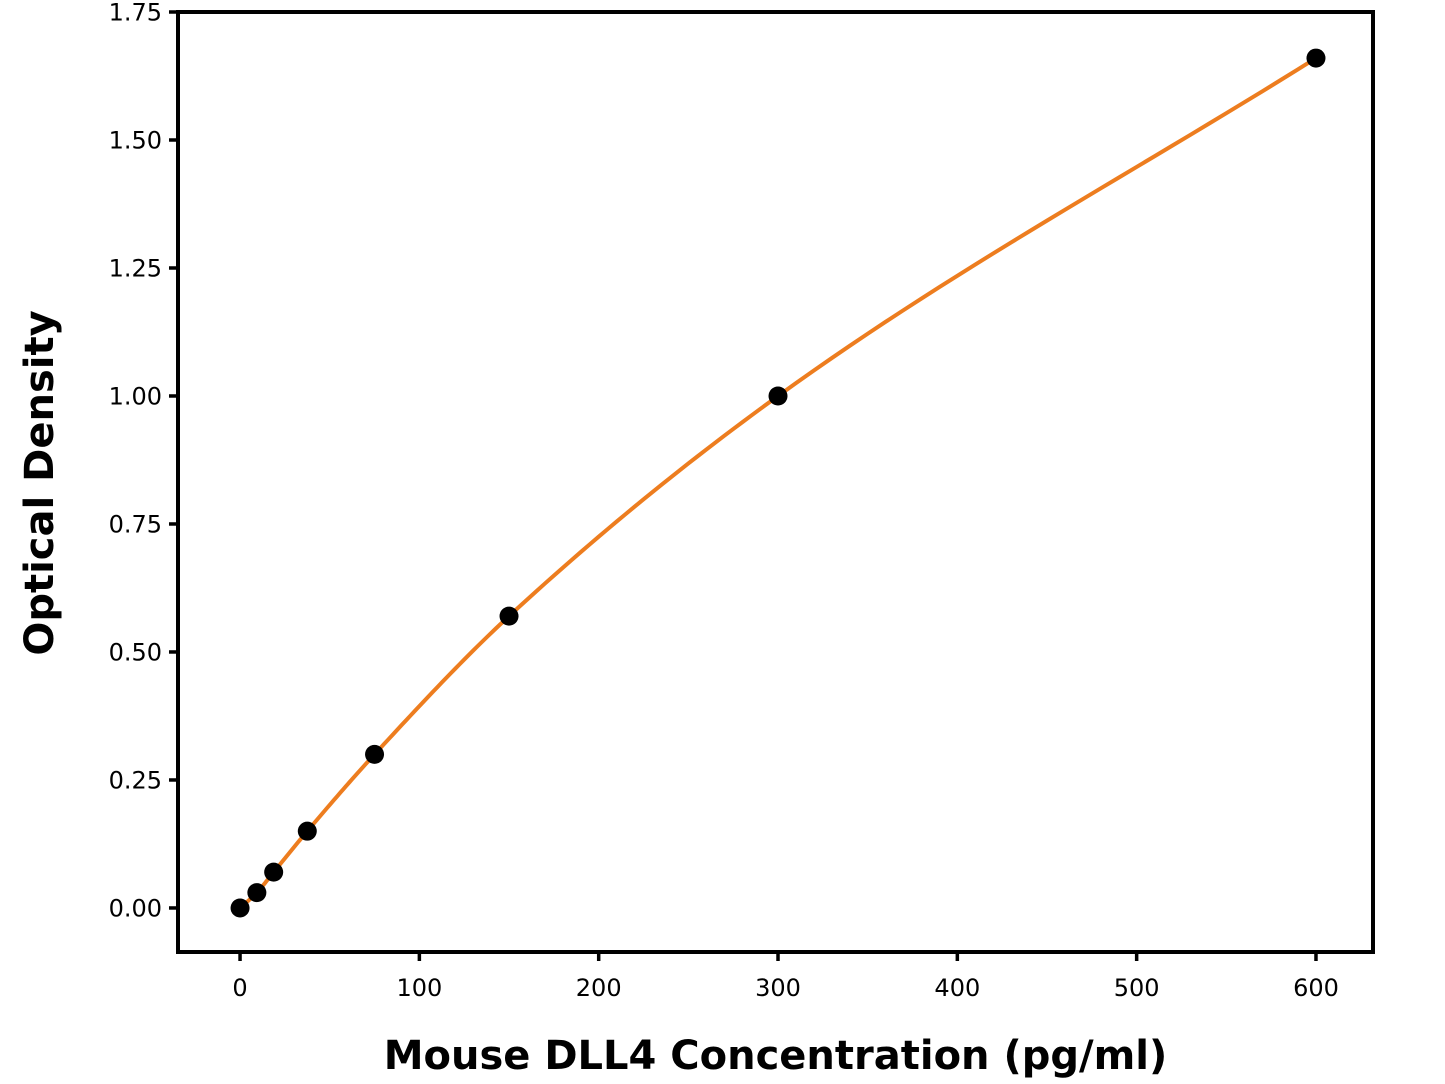 Image resolution: width=1445 pixels, height=1084 pixels. Describe the element at coordinates (1137, 988) in the screenshot. I see `x-tick-label: 500` at that location.